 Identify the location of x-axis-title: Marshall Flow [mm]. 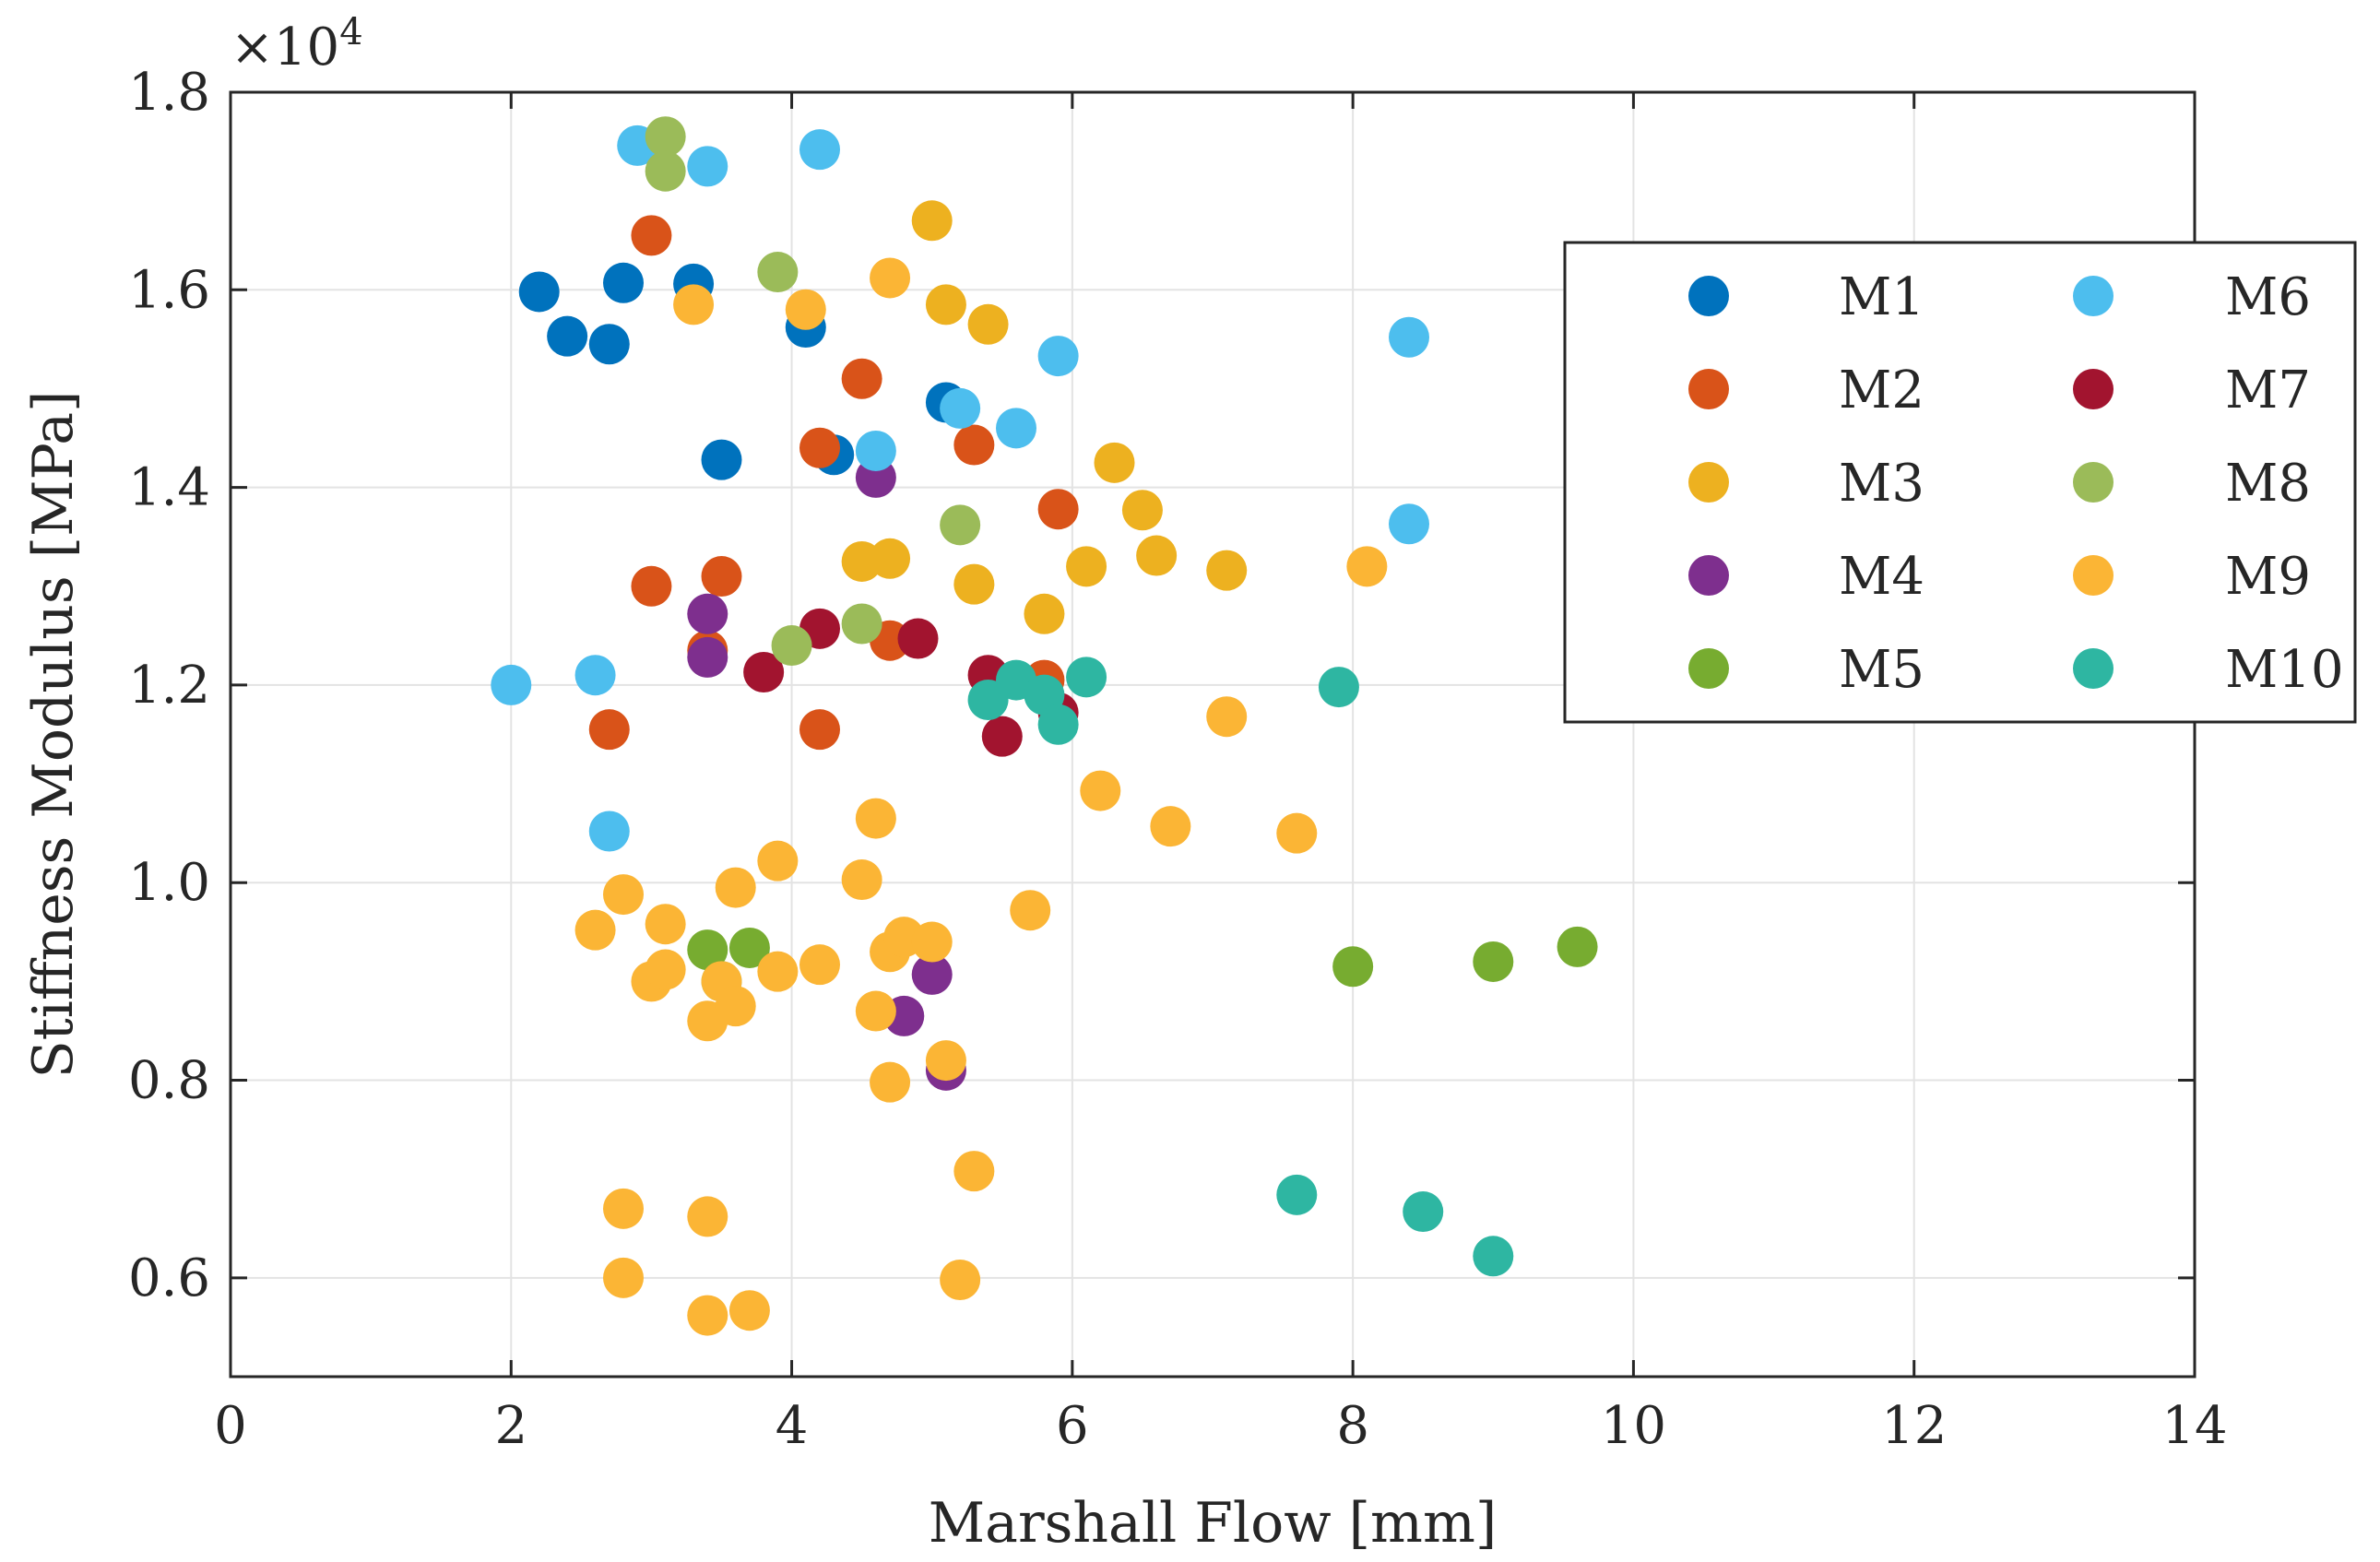
(1213, 1523).